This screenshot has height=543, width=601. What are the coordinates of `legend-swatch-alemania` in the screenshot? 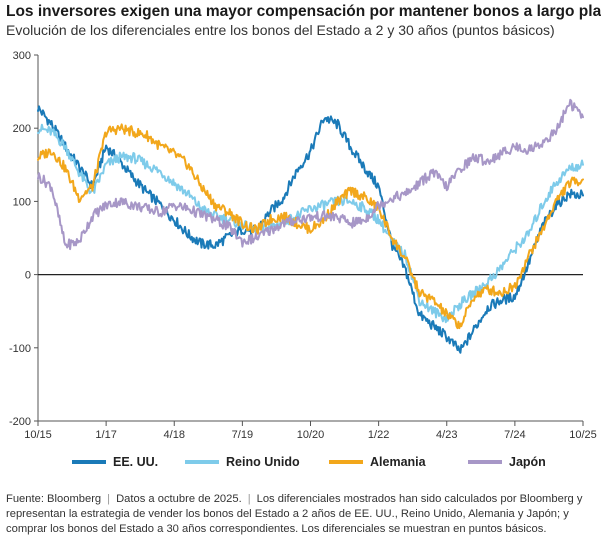 It's located at (346, 462).